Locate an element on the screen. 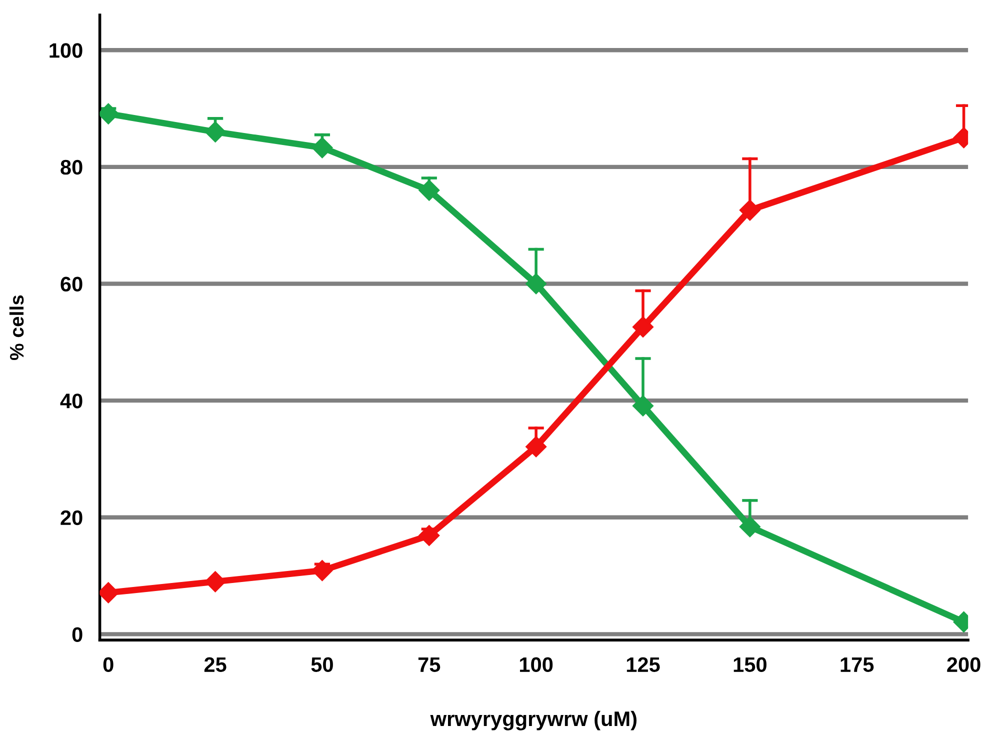  y-tick-label: 40 is located at coordinates (71, 401).